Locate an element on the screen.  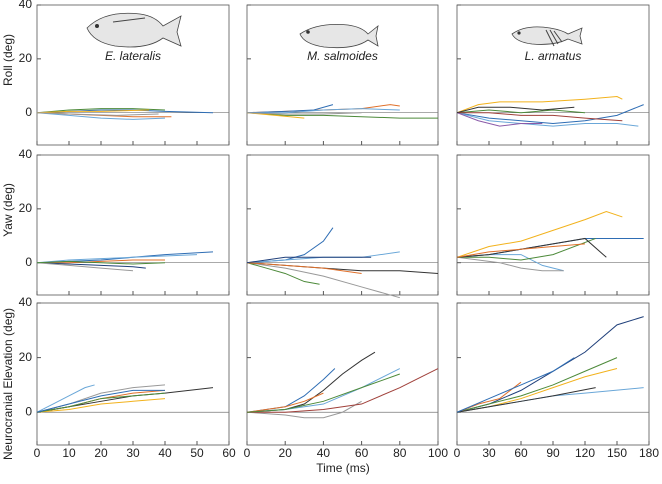
x-axis-label: Time (ms) is located at coordinates (343, 468).